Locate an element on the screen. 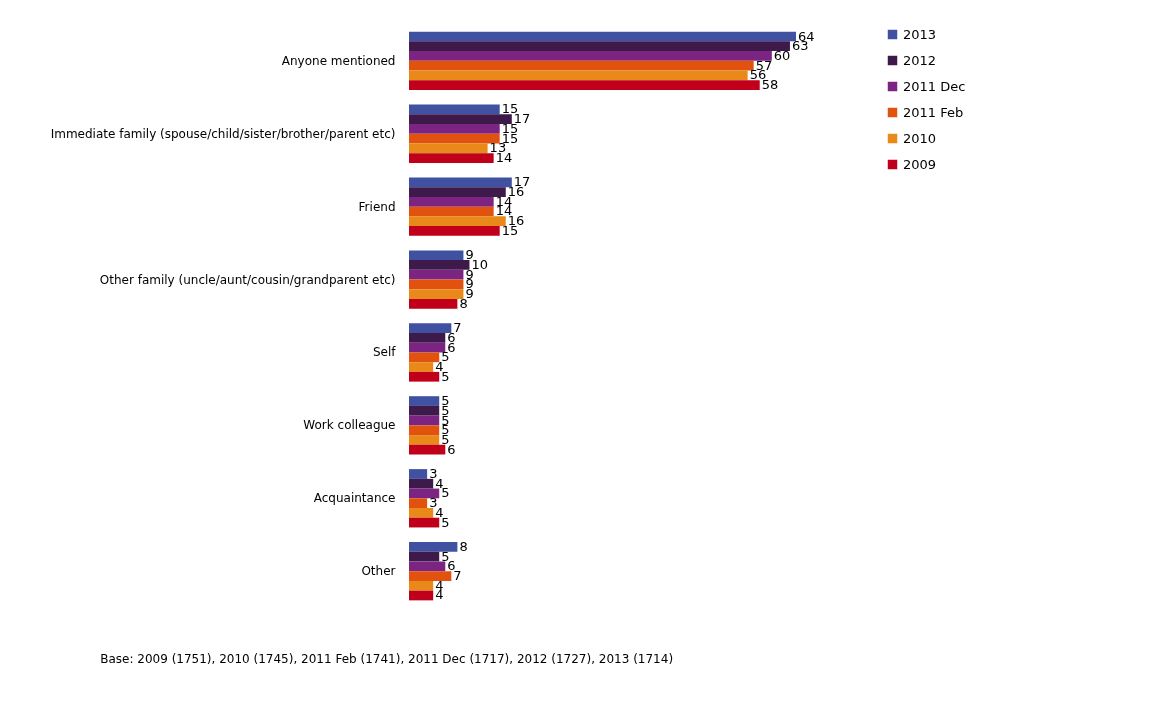 The image size is (1175, 713). legend-label: 2011 Dec is located at coordinates (934, 86).